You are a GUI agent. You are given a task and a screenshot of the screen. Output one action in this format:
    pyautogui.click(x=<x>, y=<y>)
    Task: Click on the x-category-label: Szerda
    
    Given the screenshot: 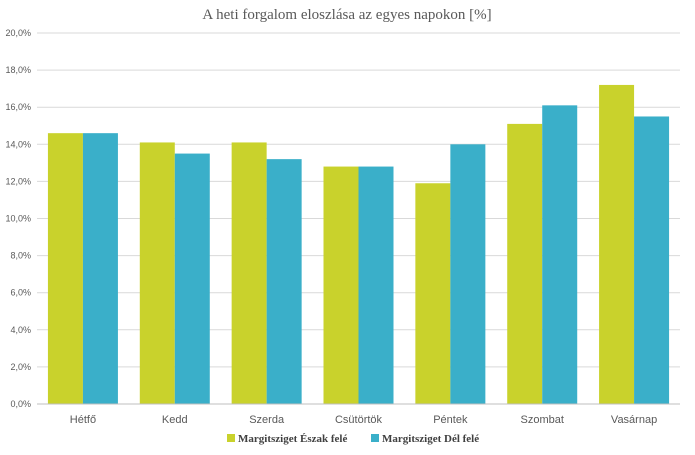 What is the action you would take?
    pyautogui.click(x=267, y=420)
    